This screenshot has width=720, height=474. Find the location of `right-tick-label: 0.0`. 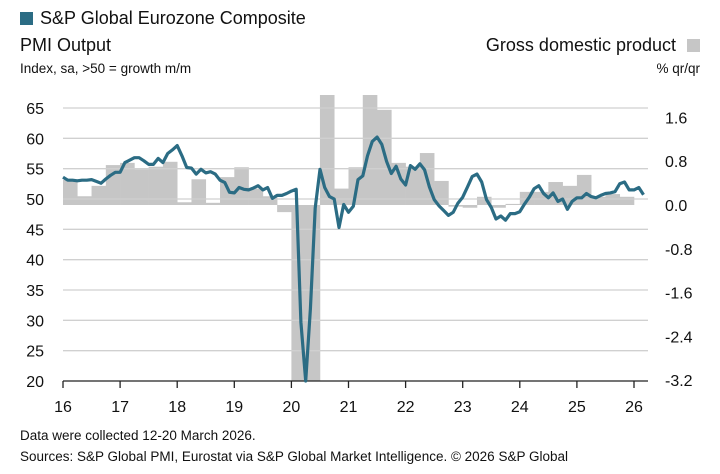

right-tick-label: 0.0 is located at coordinates (676, 206).